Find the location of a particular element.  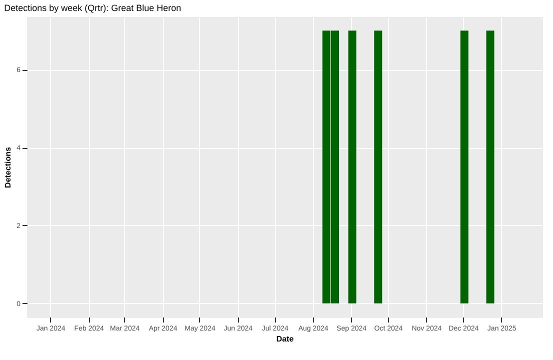

x-axis-title: Date is located at coordinates (285, 339).